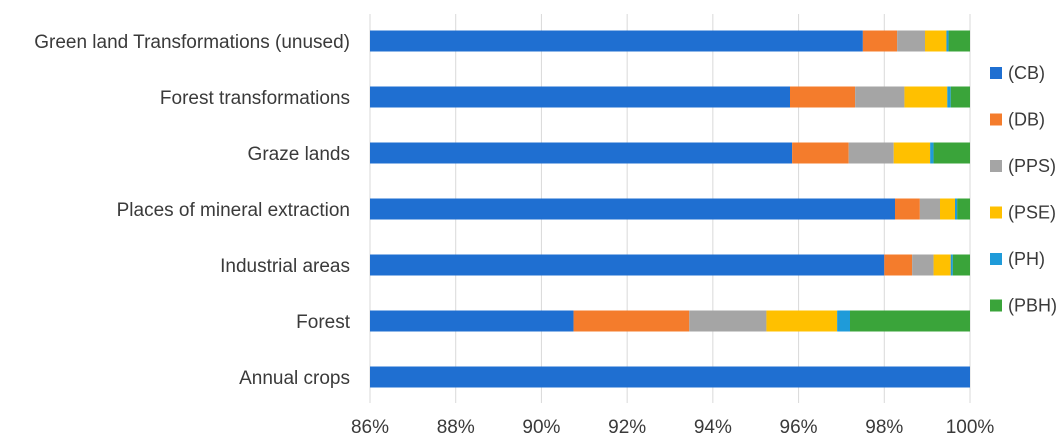  I want to click on category-label: Forest, so click(323, 322).